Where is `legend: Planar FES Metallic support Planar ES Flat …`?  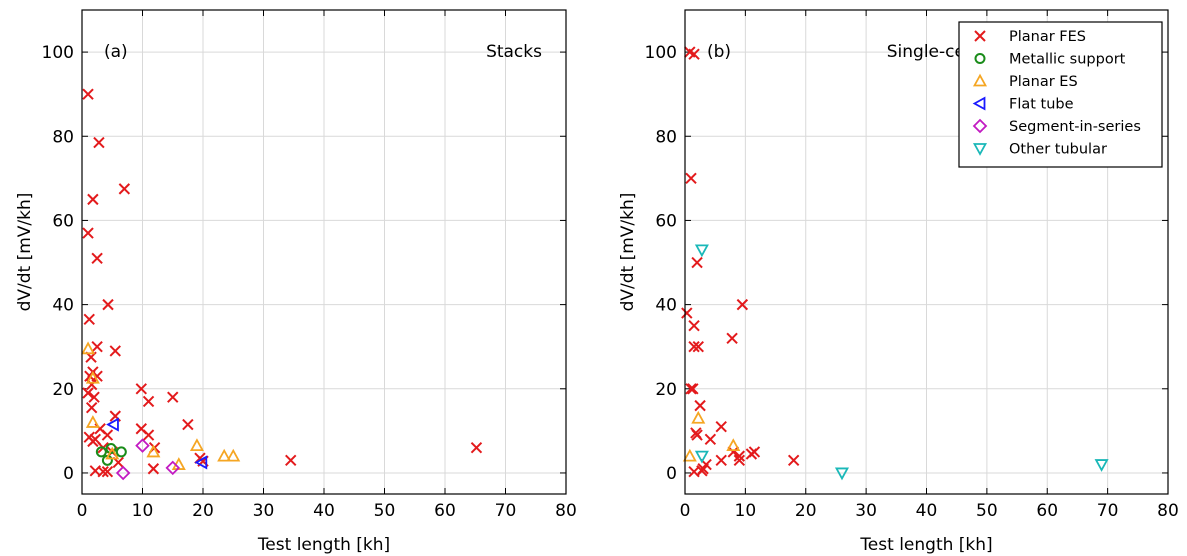
legend: Planar FES Metallic support Planar ES Flat … is located at coordinates (1060, 94).